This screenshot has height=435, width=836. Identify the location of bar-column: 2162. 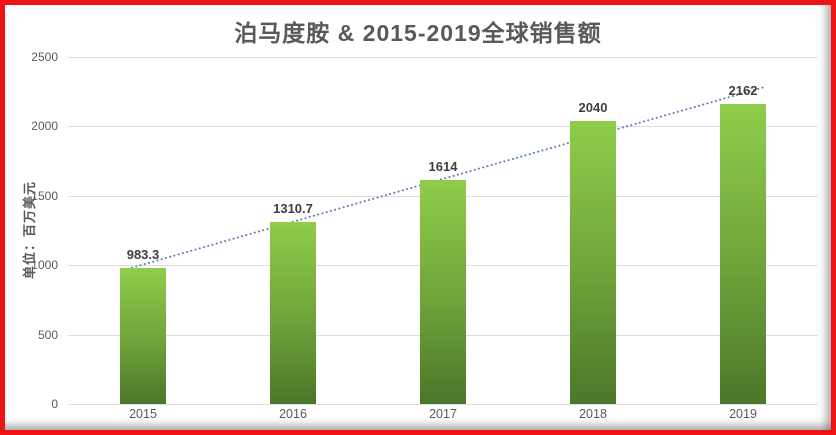
(743, 230).